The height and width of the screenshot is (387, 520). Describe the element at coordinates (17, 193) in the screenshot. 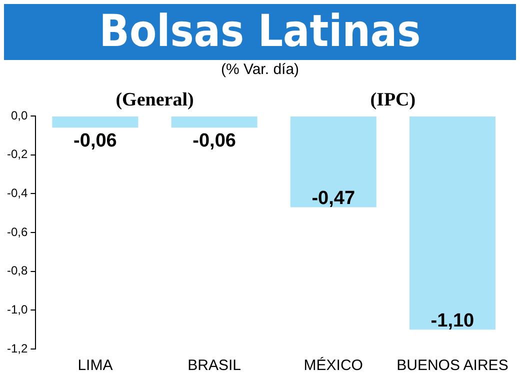

I see `y-tick-label: -0,4` at that location.